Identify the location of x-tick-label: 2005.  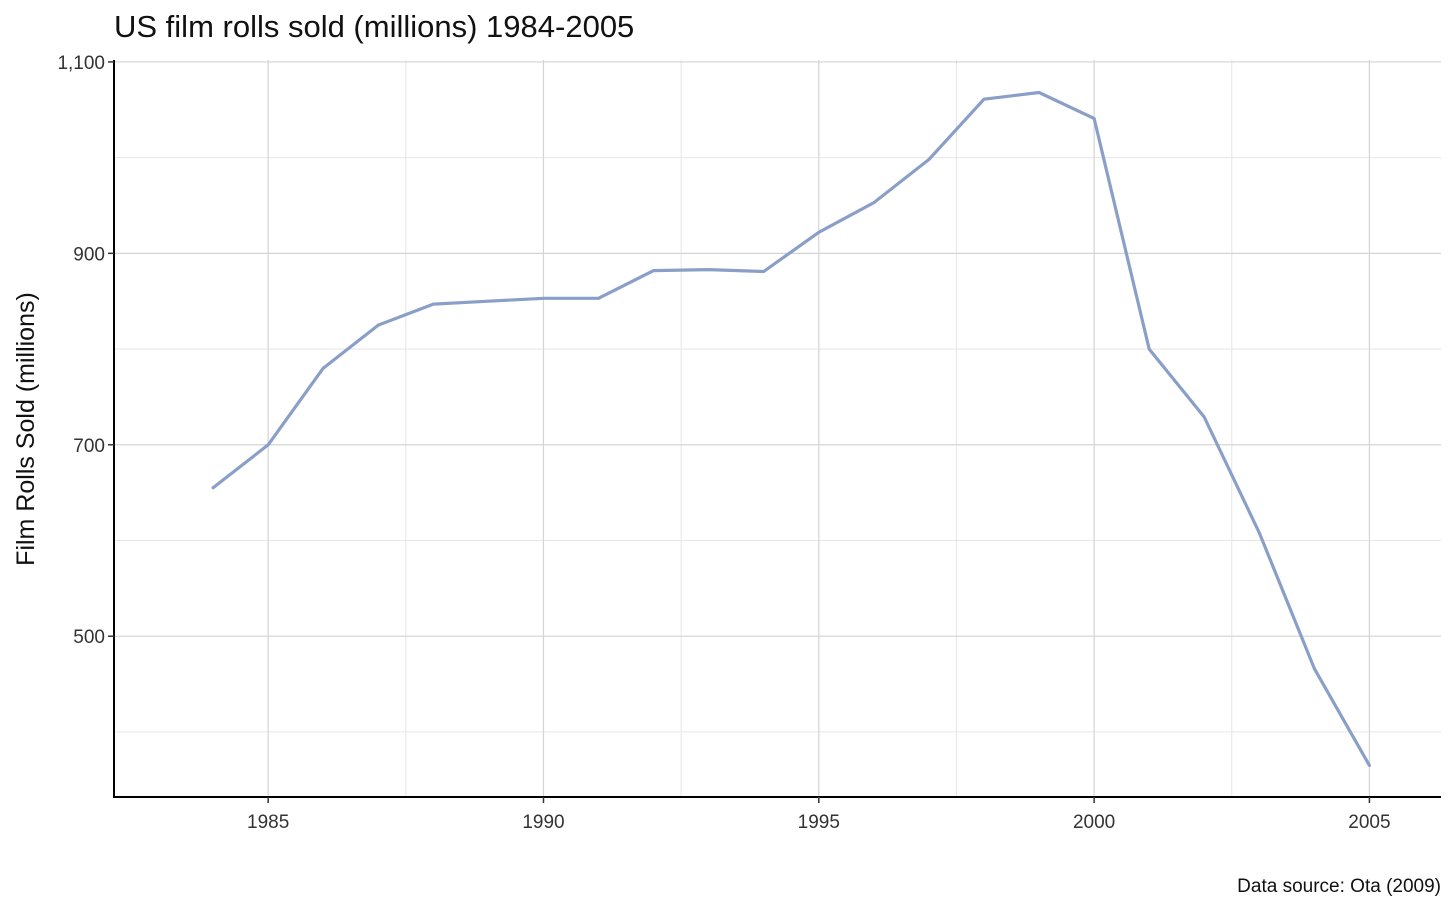
(1369, 822).